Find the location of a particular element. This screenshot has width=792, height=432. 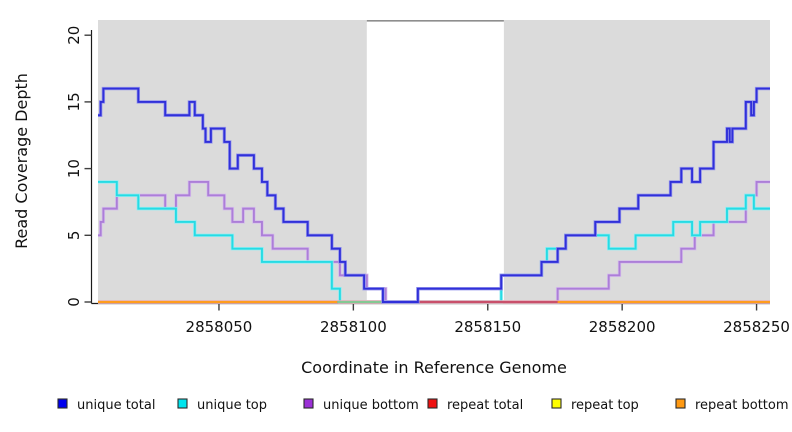

legend-swatch-unique-top is located at coordinates (182, 403).